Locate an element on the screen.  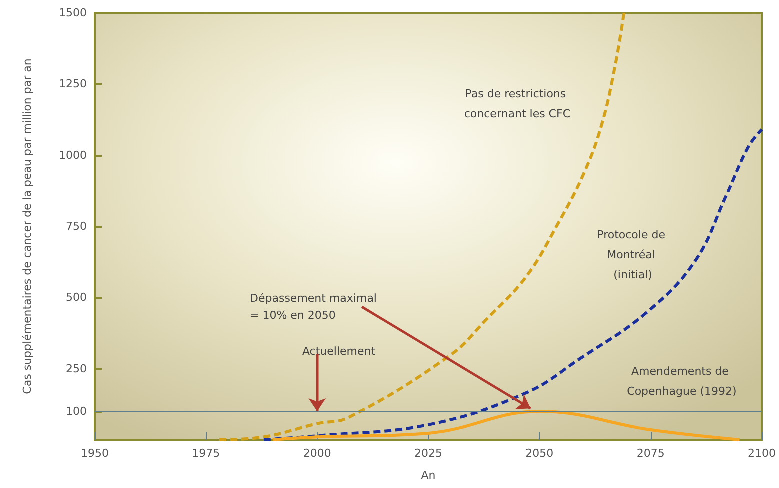
x-axis-title: An is located at coordinates (428, 475).